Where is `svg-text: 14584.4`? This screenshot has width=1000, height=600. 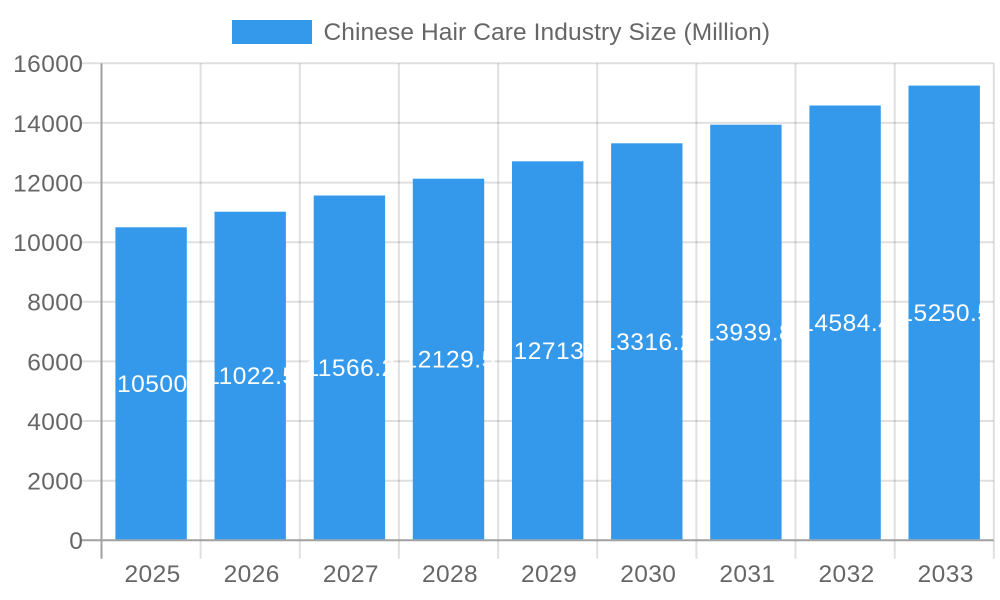 svg-text: 14584.4 is located at coordinates (846, 323).